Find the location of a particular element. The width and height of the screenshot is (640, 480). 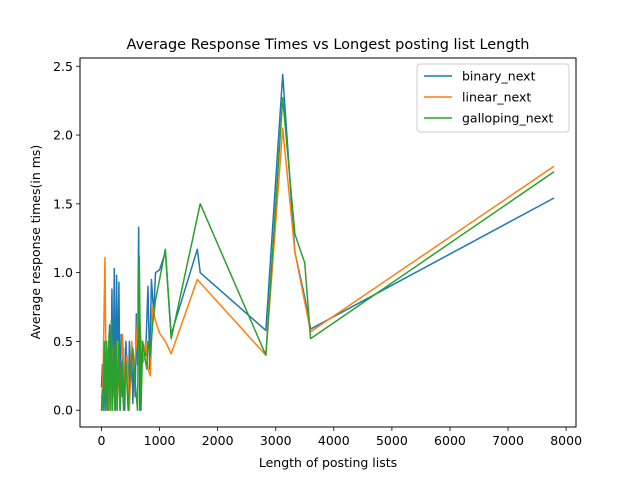

x-tick-label: 4000 is located at coordinates (334, 440).